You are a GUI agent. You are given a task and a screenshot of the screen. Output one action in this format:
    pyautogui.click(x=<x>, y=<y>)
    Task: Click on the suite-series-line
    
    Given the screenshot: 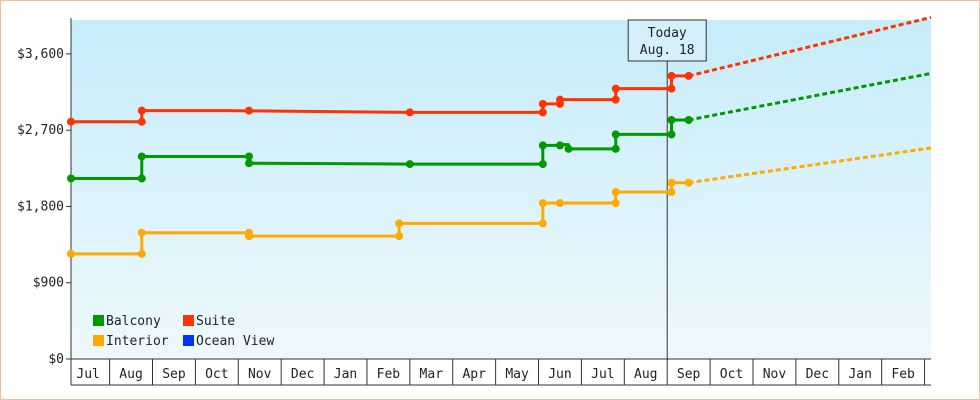 What is the action you would take?
    pyautogui.click(x=380, y=99)
    